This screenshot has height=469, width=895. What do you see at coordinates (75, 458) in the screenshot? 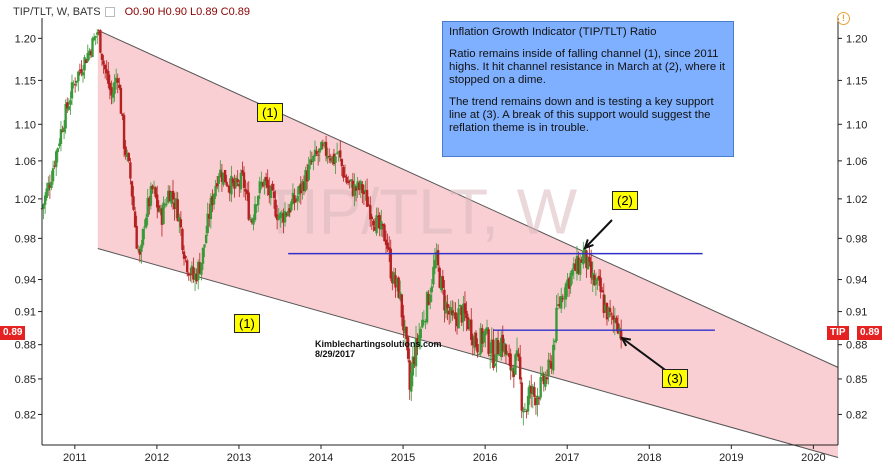
I see `x-tick-label: 2011` at bounding box center [75, 458].